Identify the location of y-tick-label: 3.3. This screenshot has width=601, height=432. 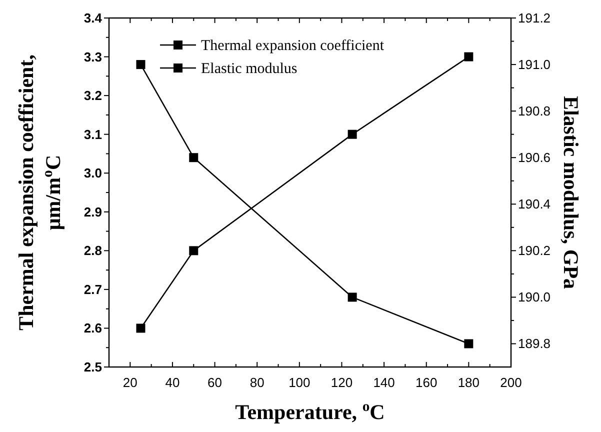
(93, 56).